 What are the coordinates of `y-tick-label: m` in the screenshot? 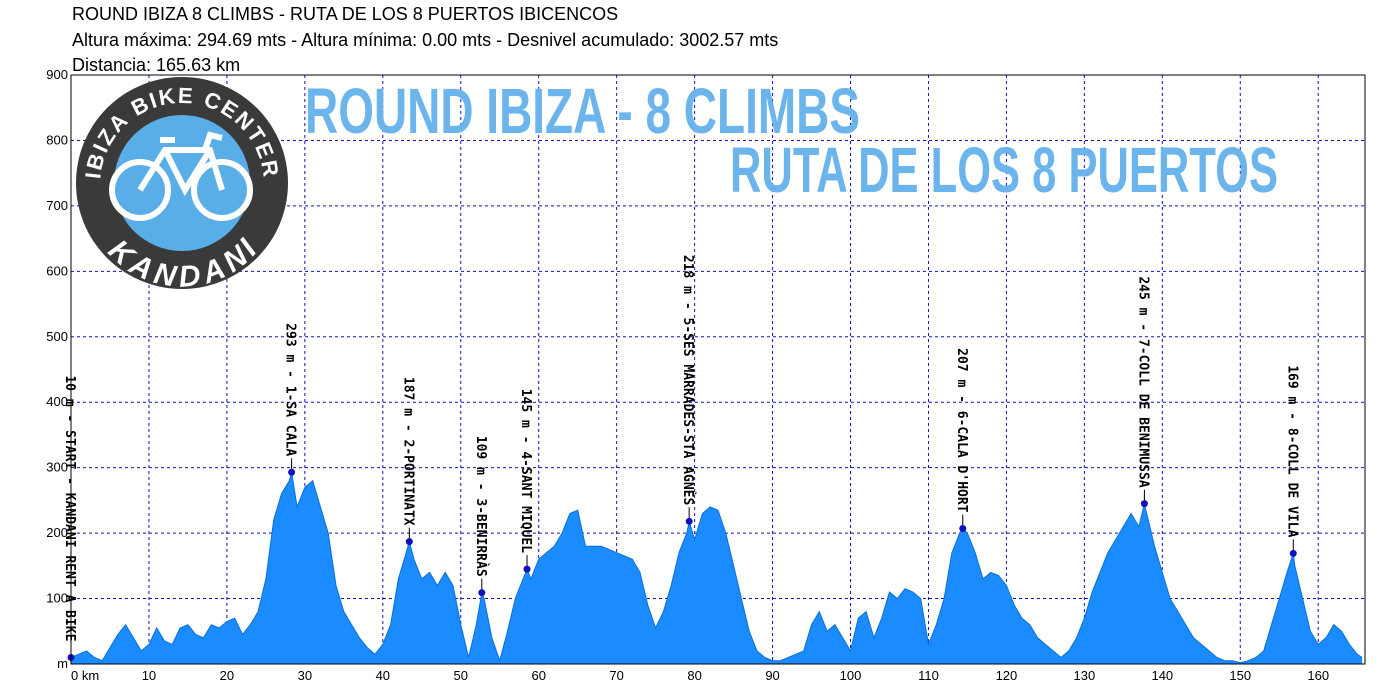 It's located at (62, 663).